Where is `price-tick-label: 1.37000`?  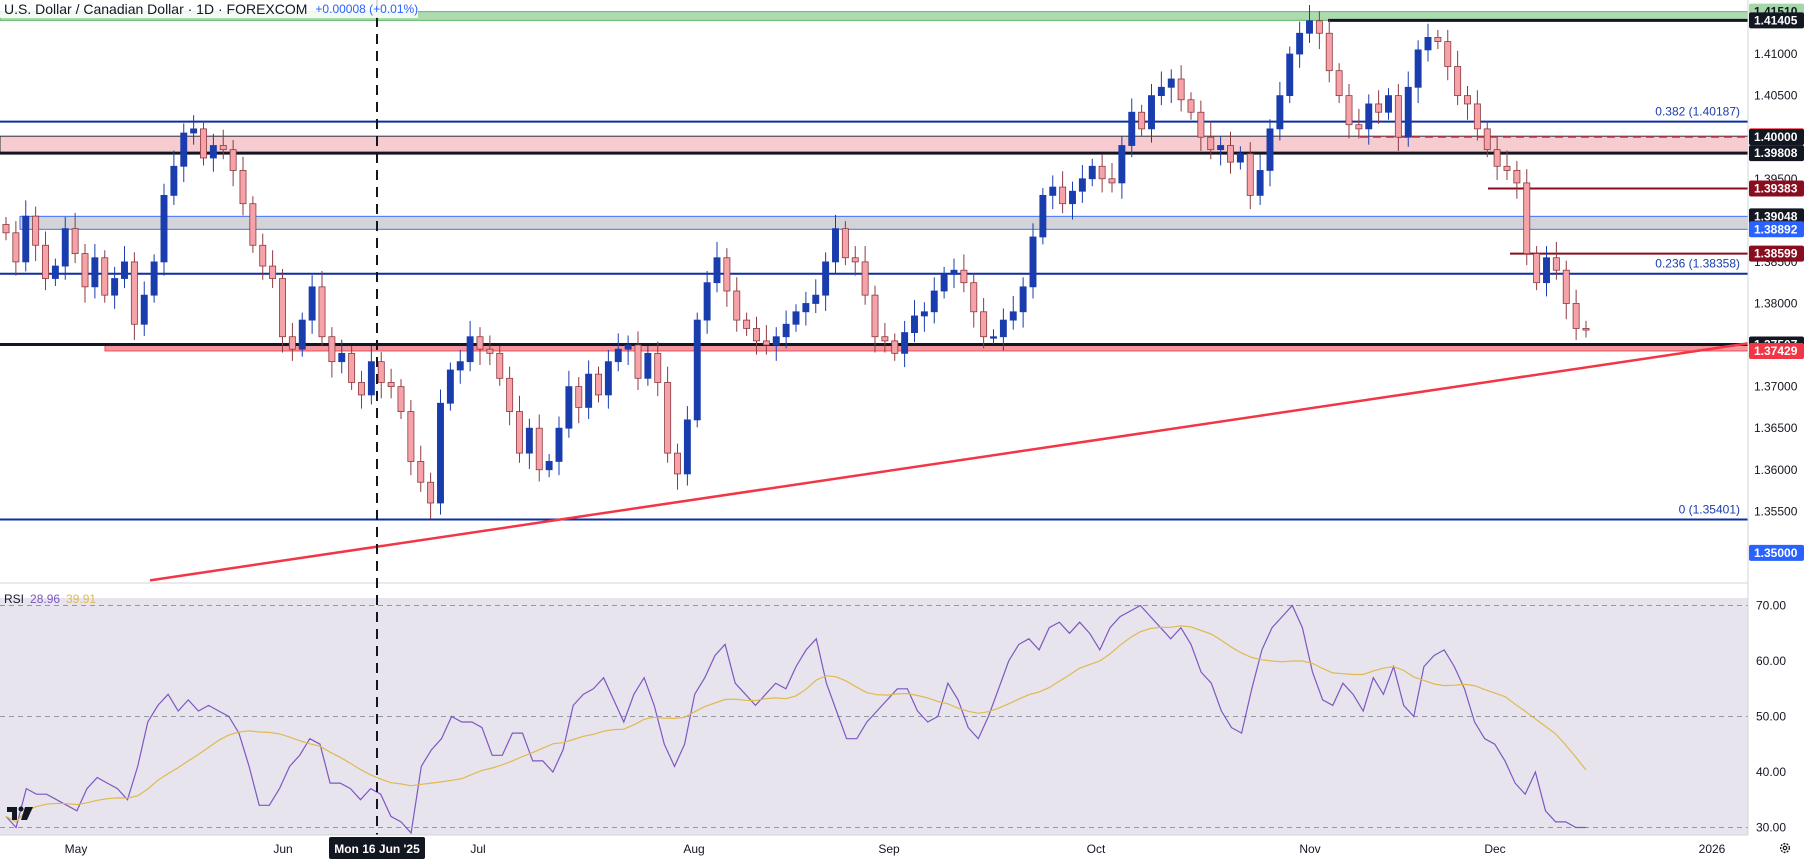
price-tick-label: 1.37000 is located at coordinates (1776, 387).